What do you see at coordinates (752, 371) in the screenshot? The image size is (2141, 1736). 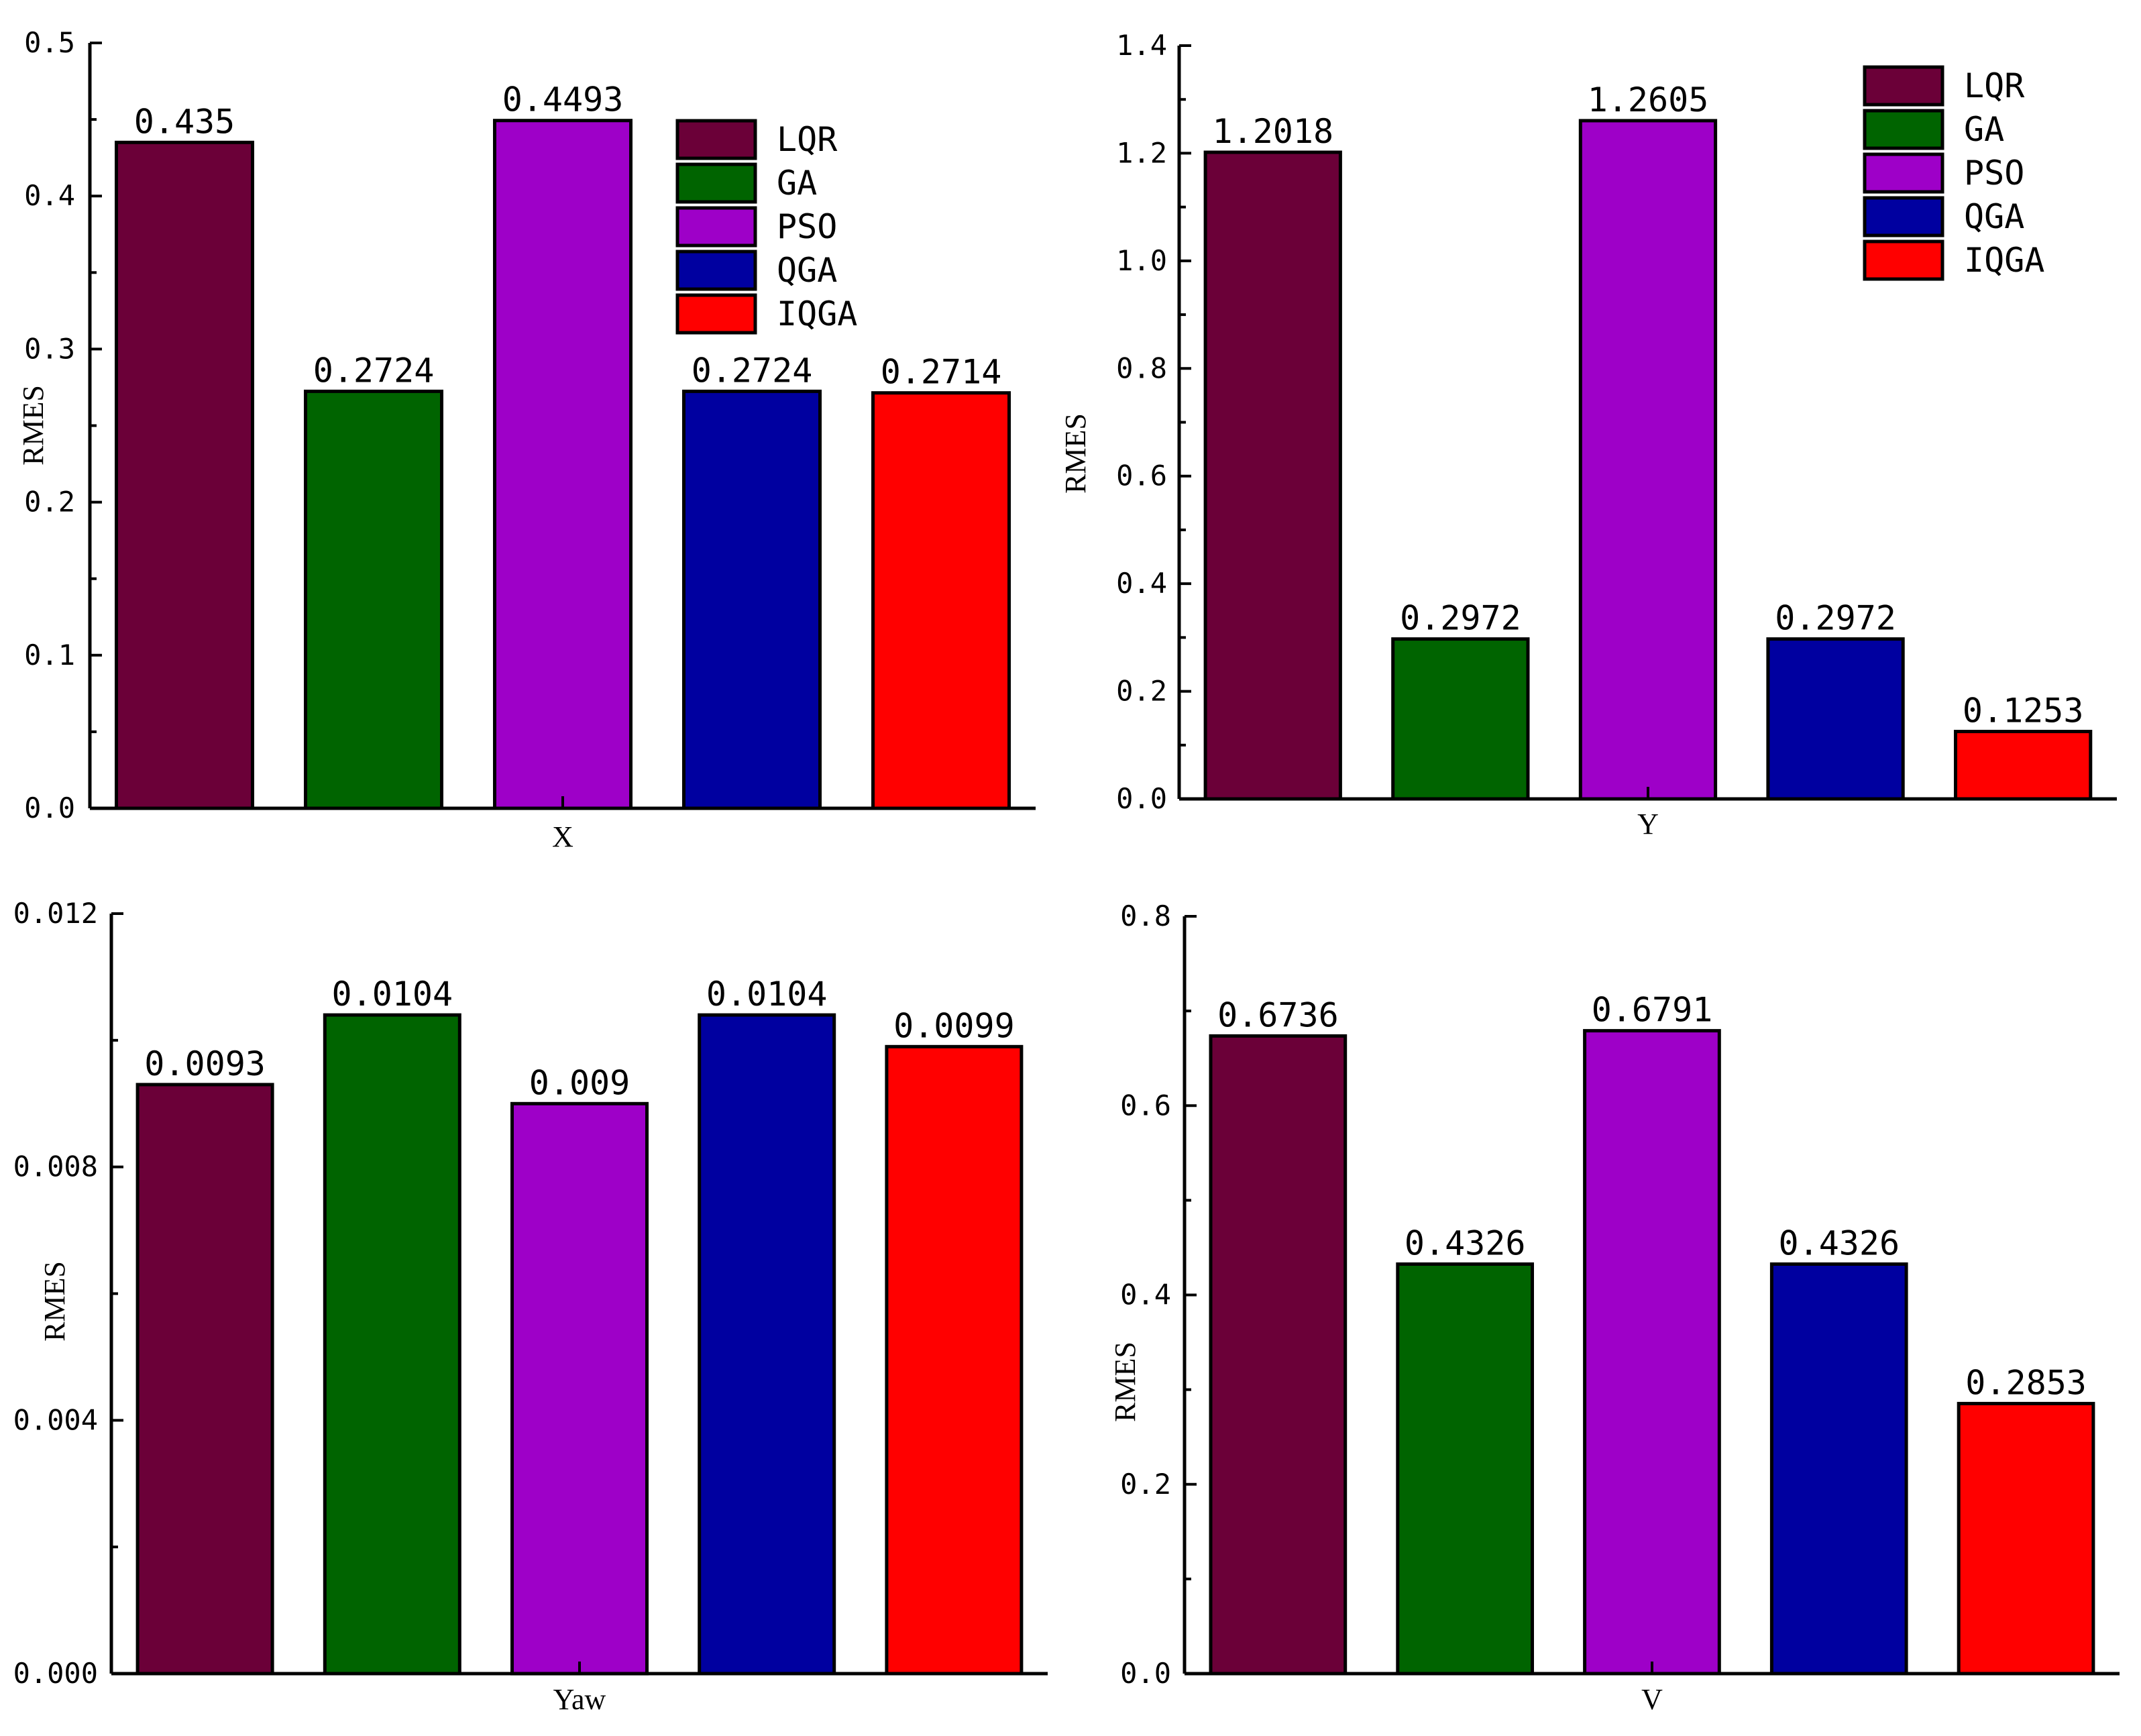 I see `data-label-qga: 0.2724` at bounding box center [752, 371].